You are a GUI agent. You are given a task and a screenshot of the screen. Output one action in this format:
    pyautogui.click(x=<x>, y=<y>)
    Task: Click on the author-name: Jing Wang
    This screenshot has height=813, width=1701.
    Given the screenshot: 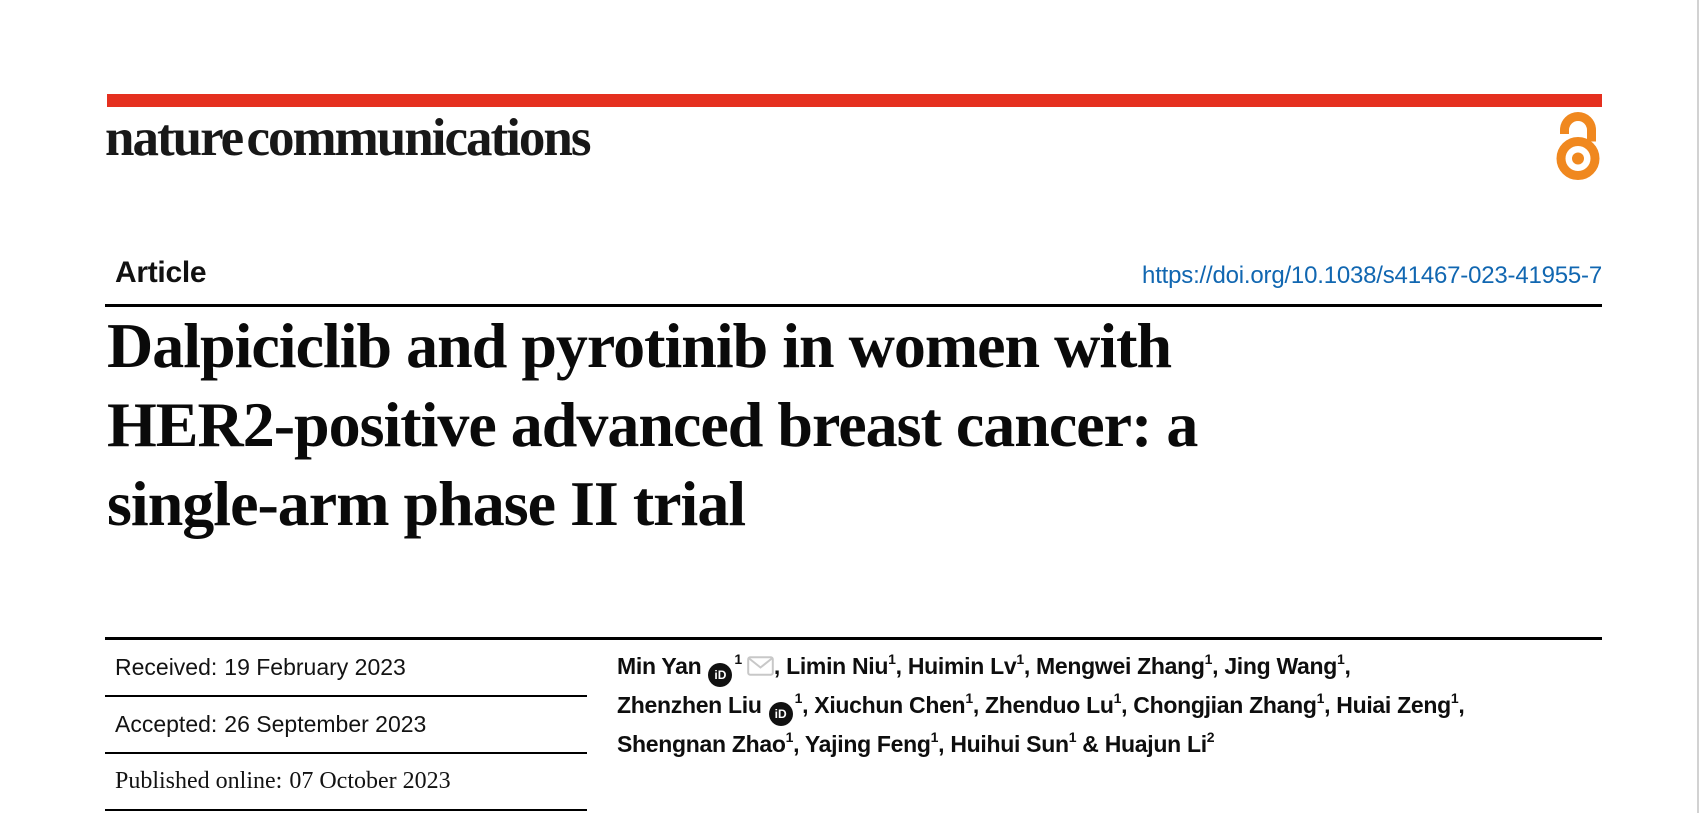 What is the action you would take?
    pyautogui.click(x=1281, y=666)
    